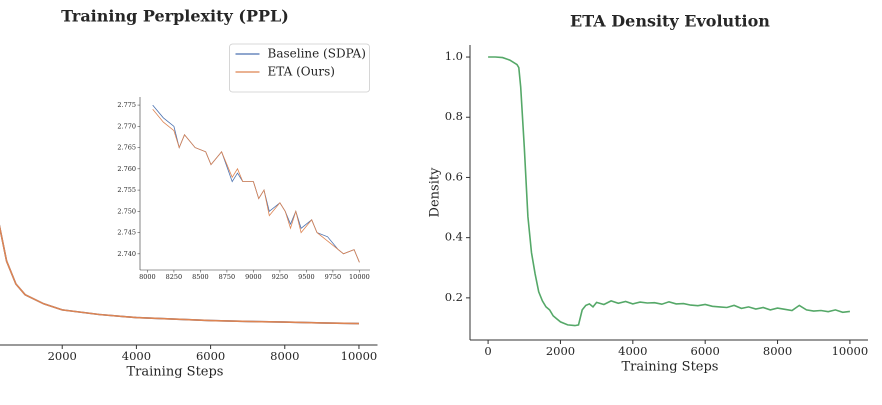 The height and width of the screenshot is (405, 882). What do you see at coordinates (126, 211) in the screenshot?
I see `y-tick-label: 2.750` at bounding box center [126, 211].